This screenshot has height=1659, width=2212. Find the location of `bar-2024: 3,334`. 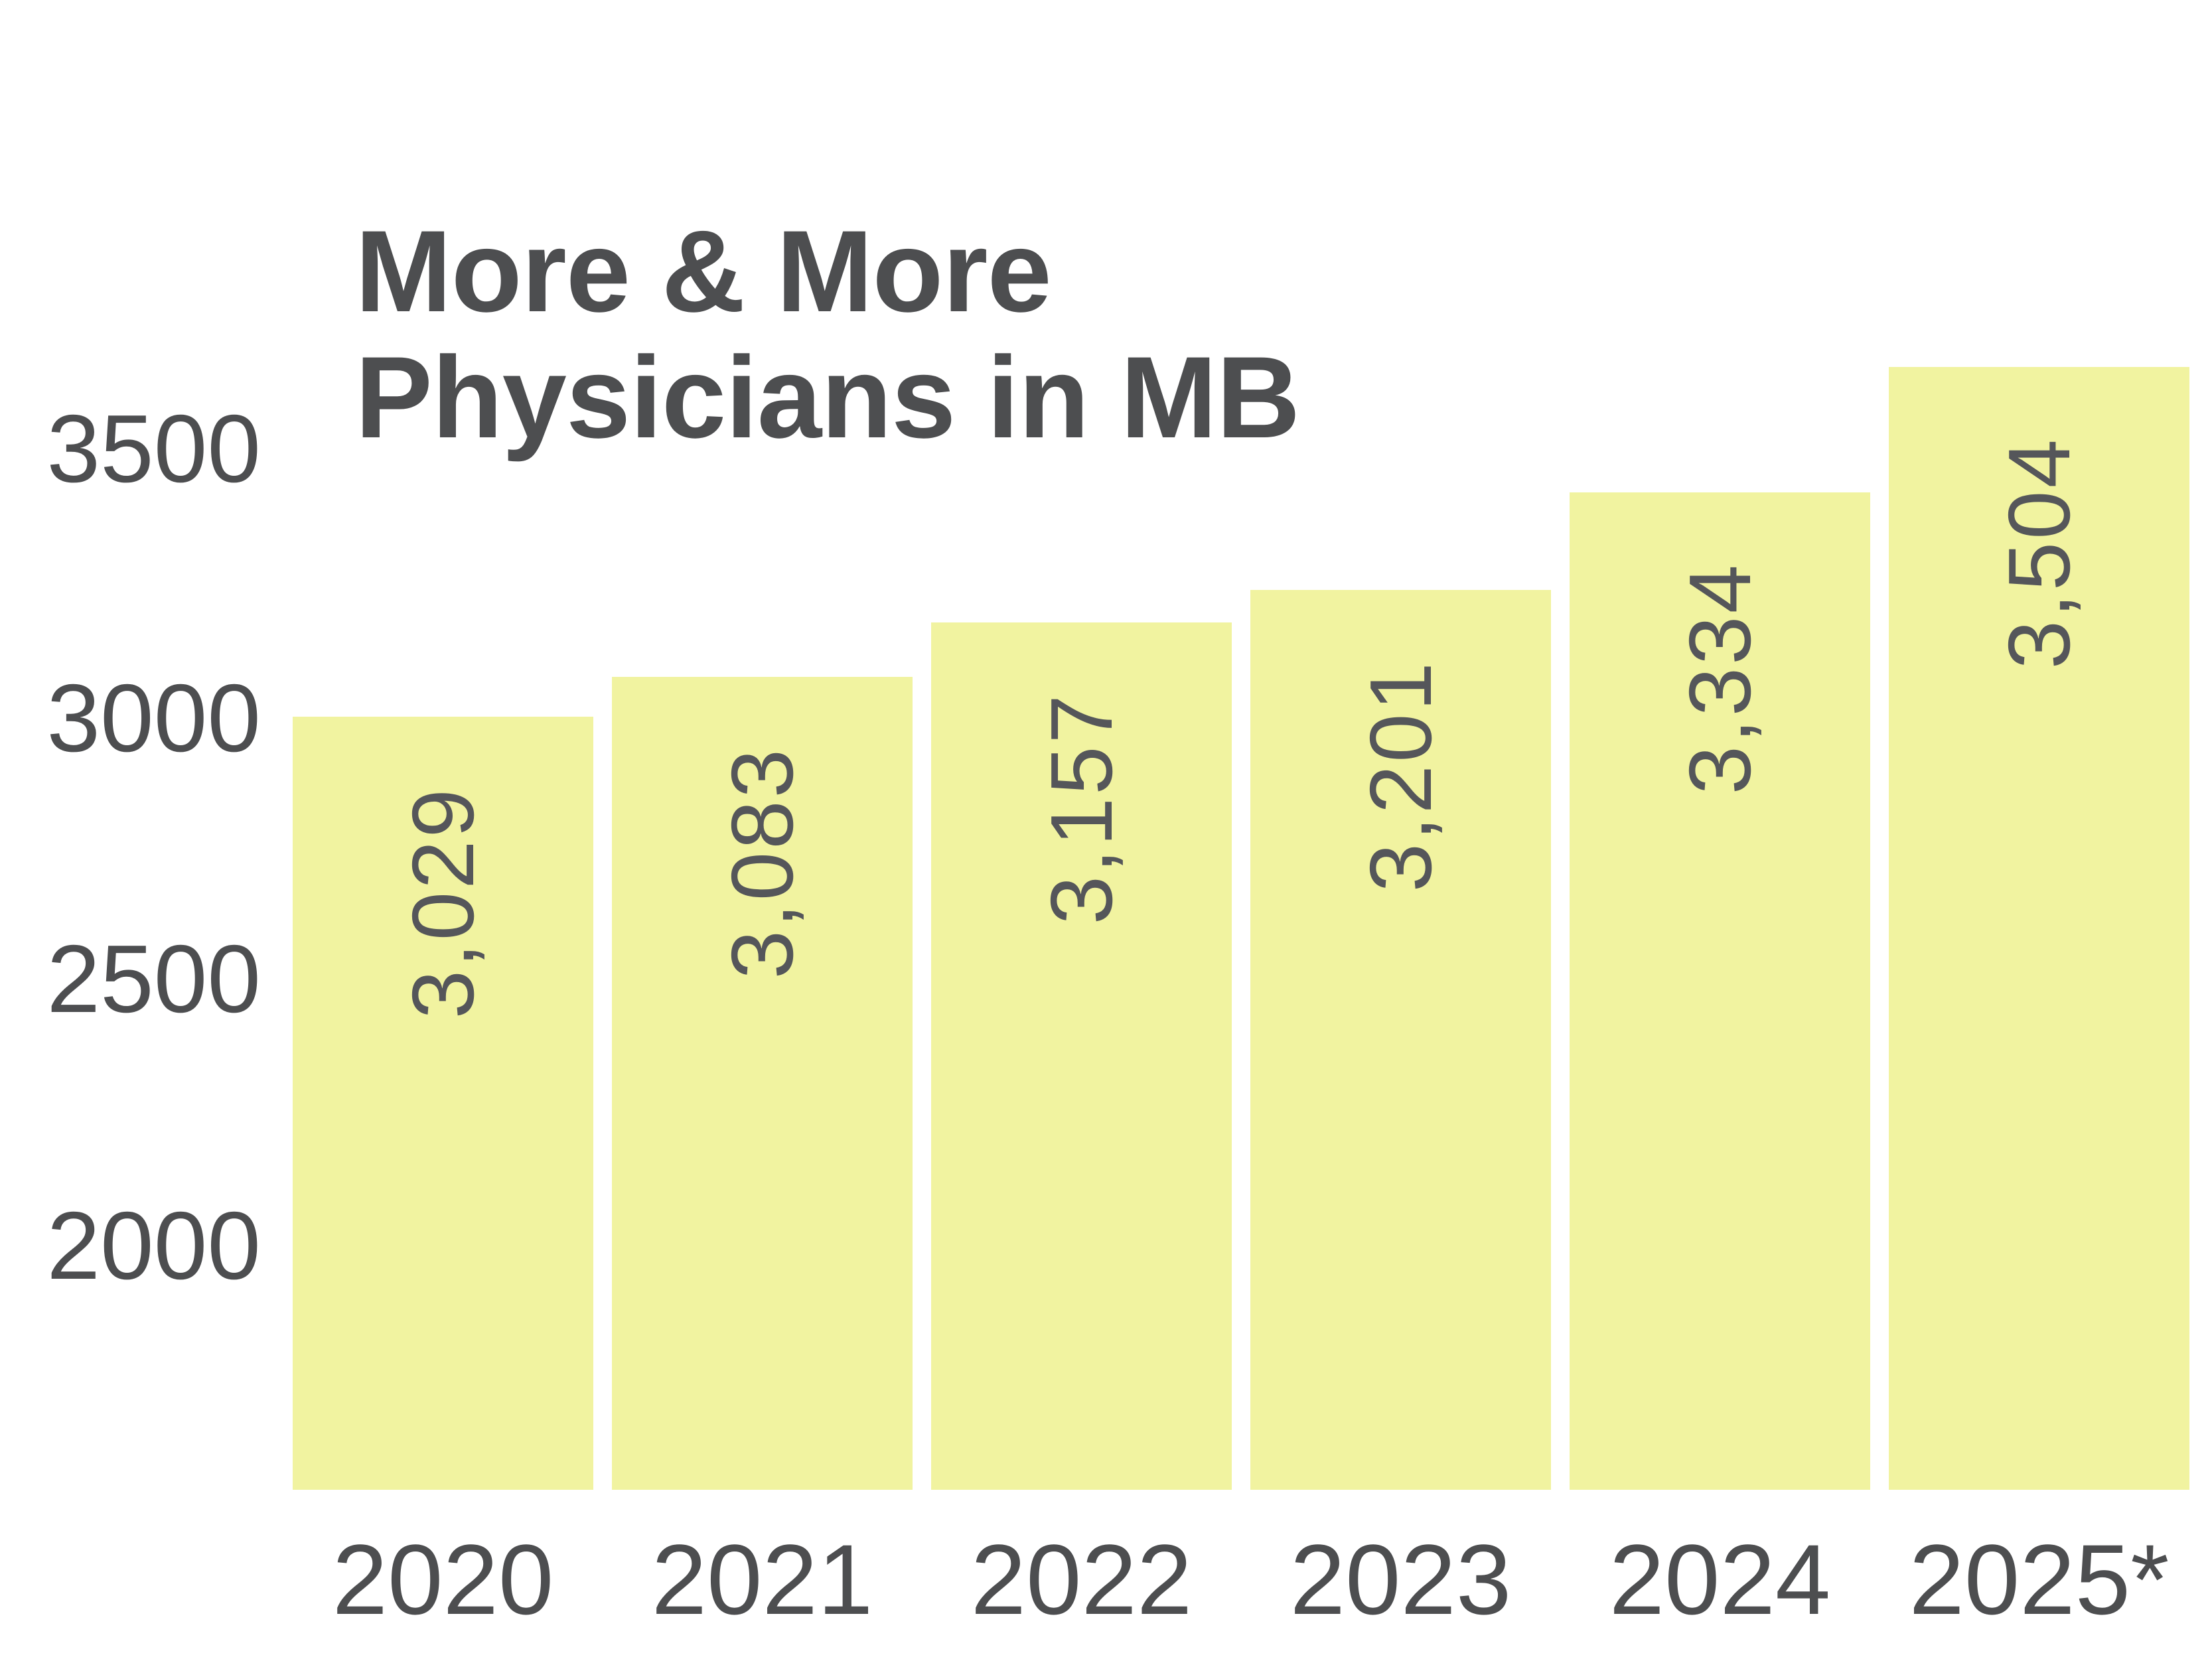

bar-2024: 3,334 is located at coordinates (1720, 991).